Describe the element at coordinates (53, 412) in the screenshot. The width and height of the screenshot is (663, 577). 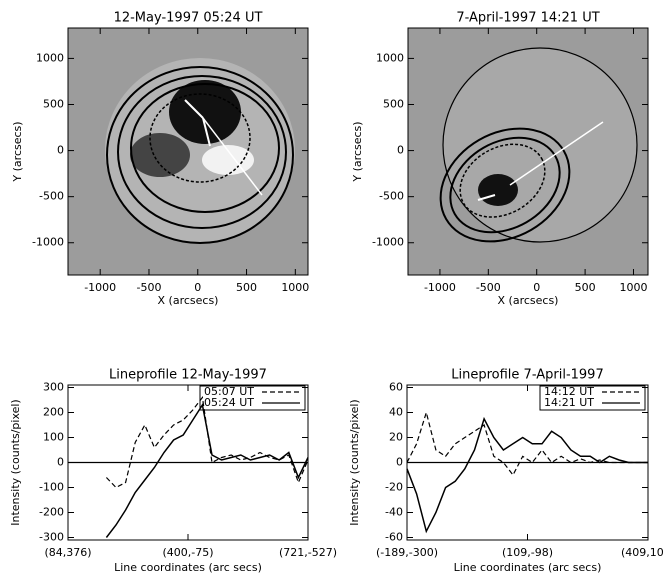
I see `y-tick-label: 200` at that location.